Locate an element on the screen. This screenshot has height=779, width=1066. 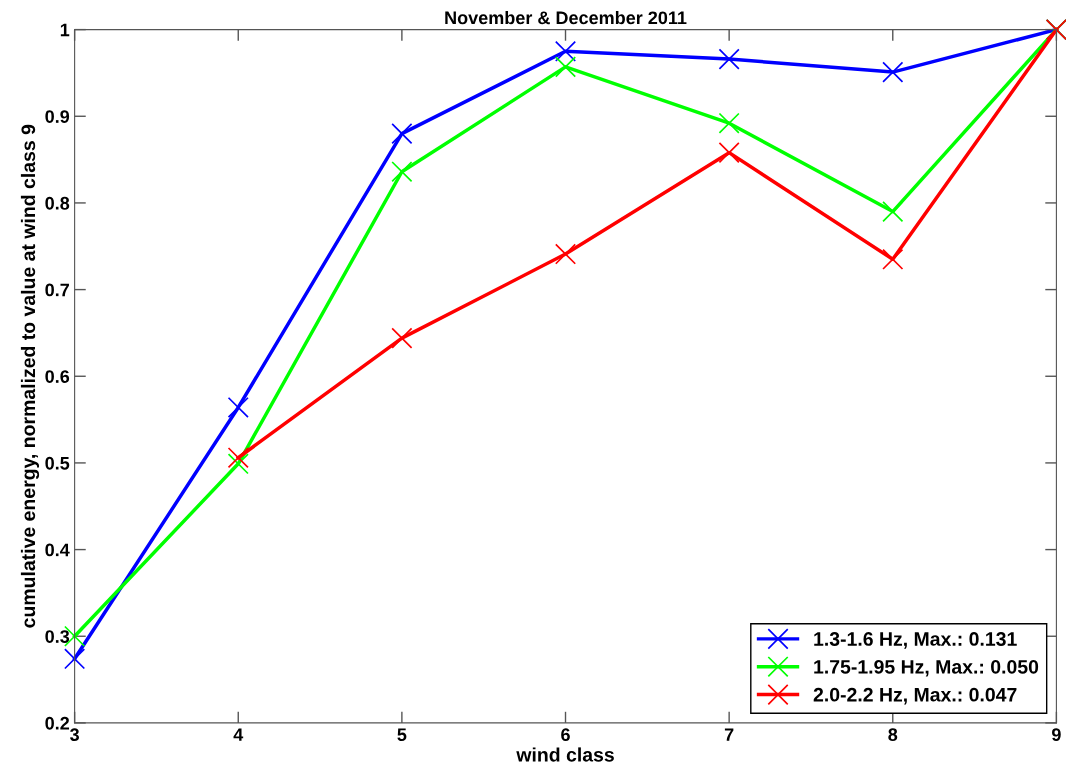
y-tick-label: 0.2 is located at coordinates (57, 723).